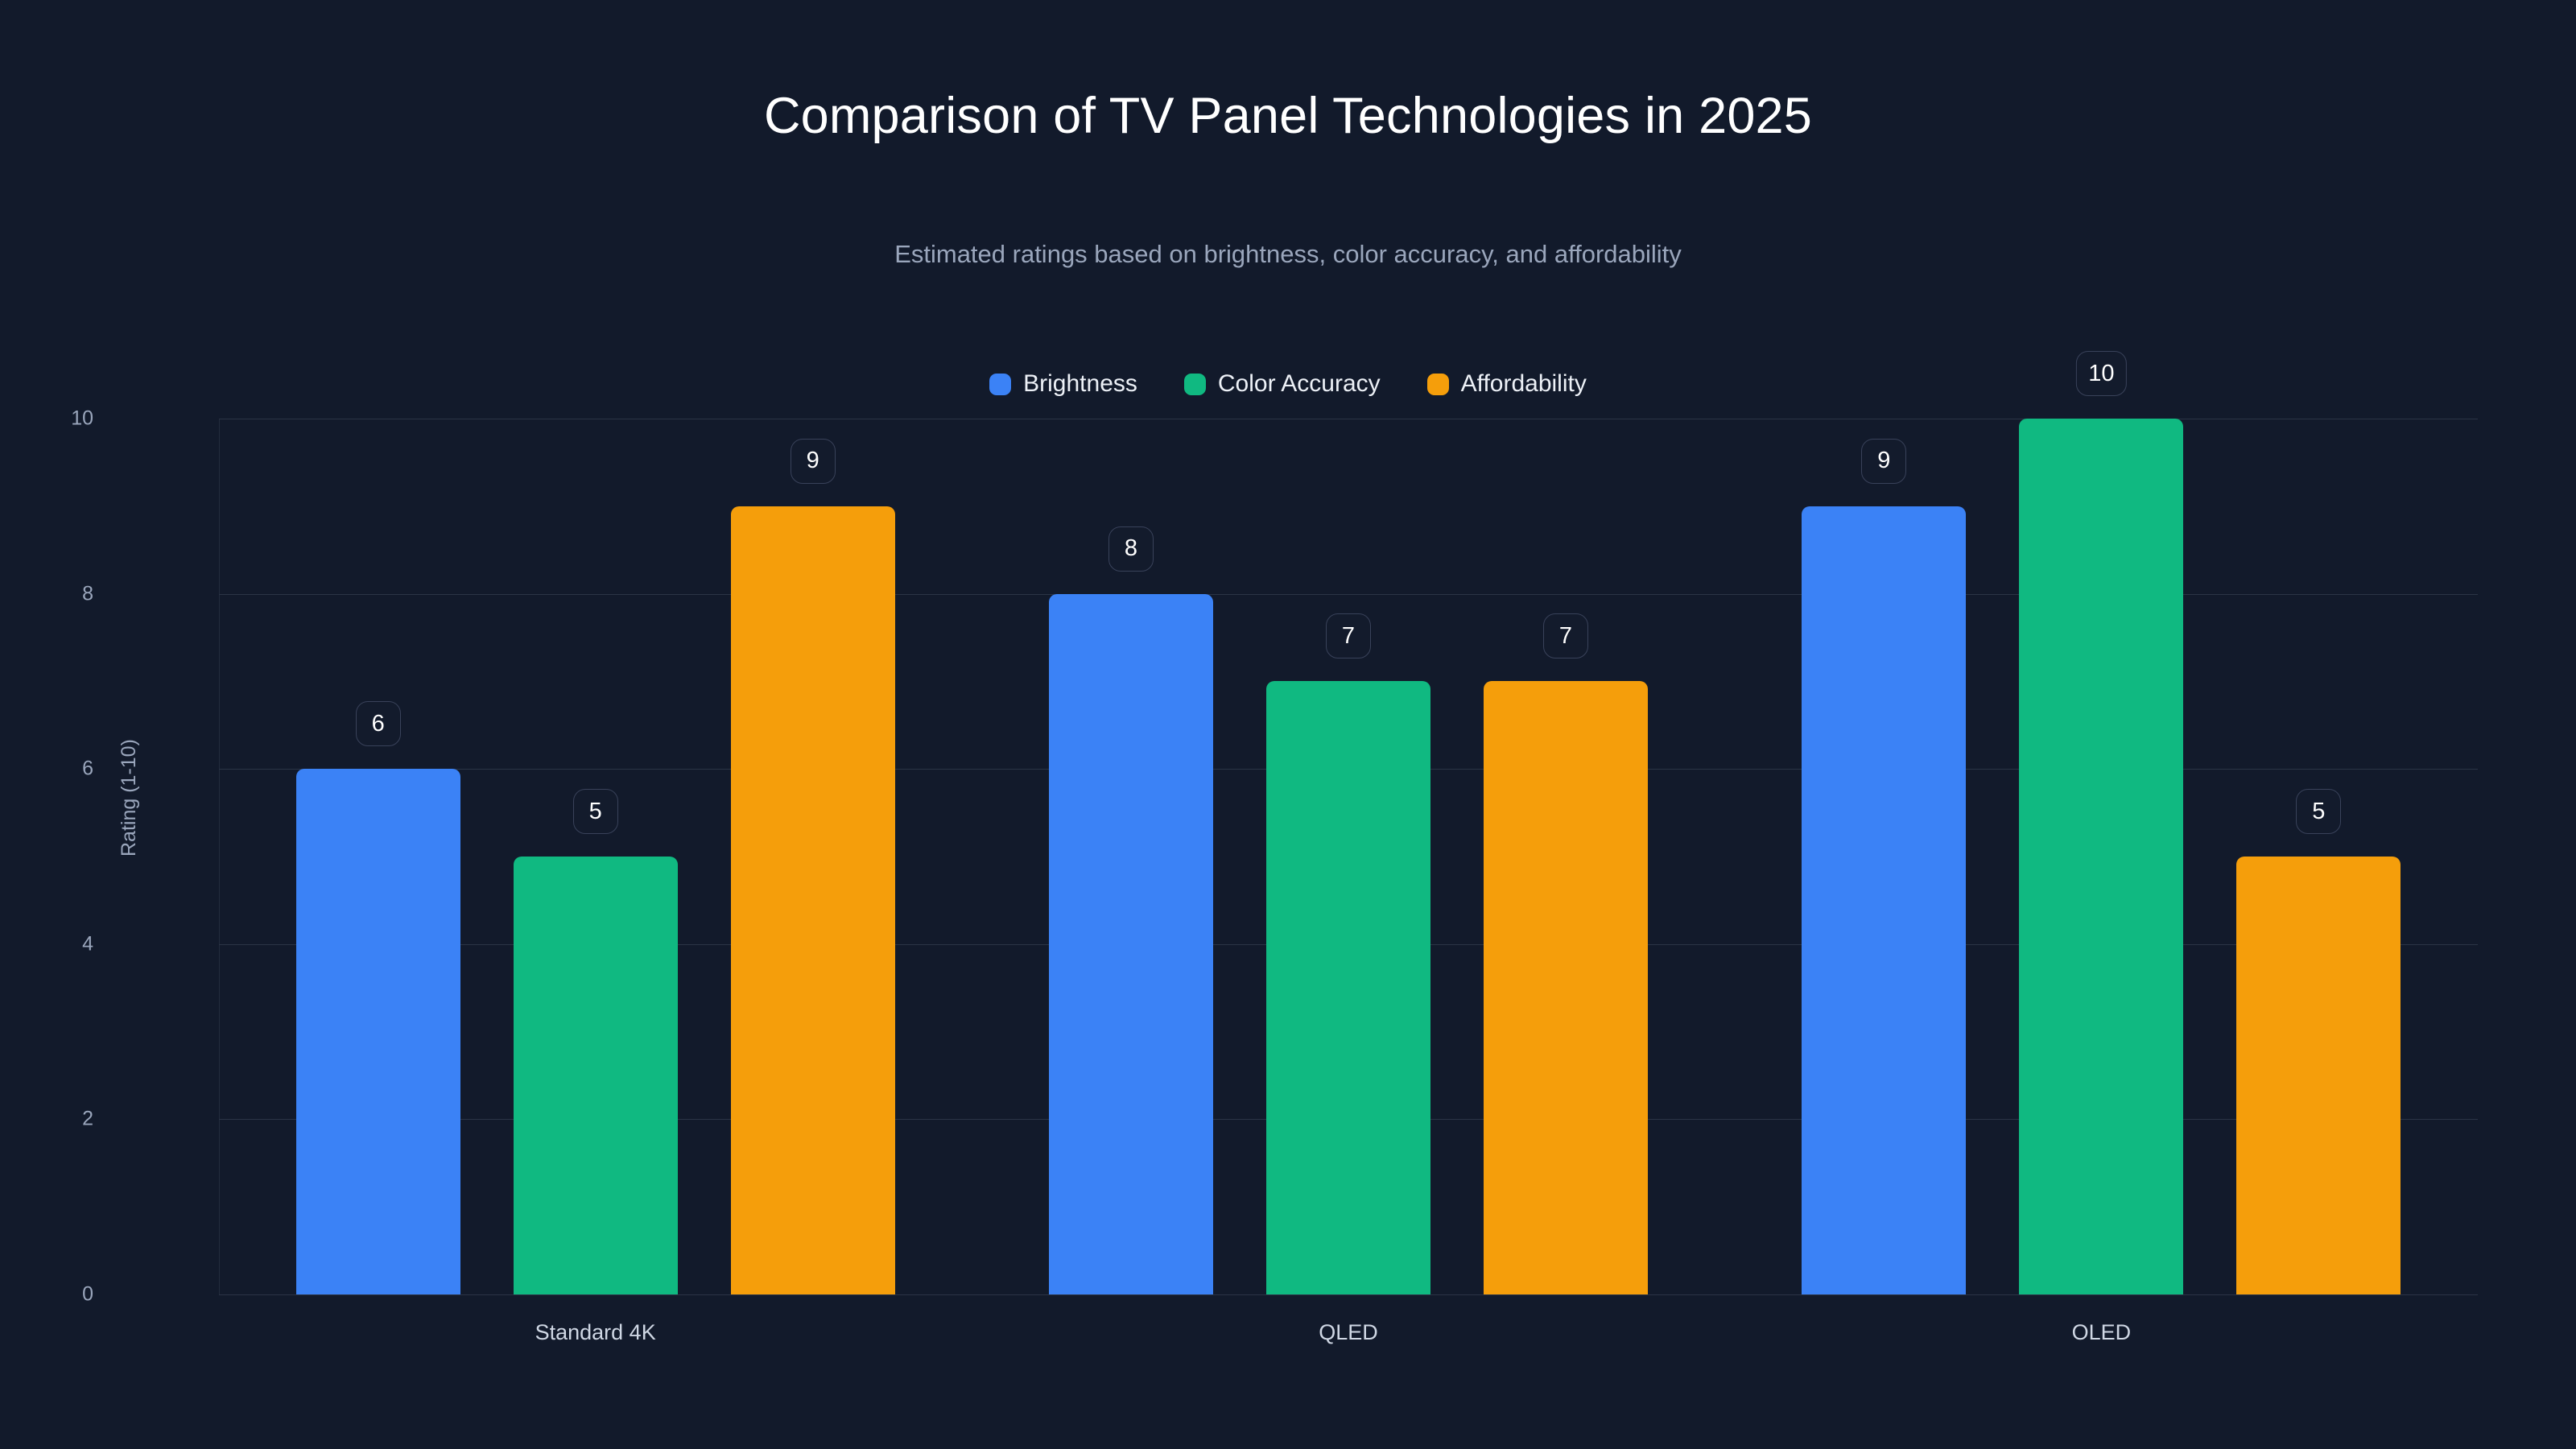 The width and height of the screenshot is (2576, 1449). Describe the element at coordinates (2101, 856) in the screenshot. I see `bar-oled-color-accuracy` at that location.